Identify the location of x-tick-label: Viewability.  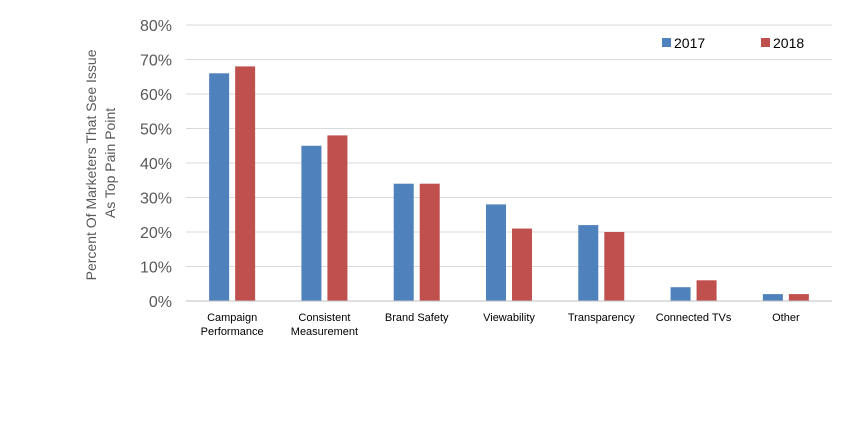
(509, 318).